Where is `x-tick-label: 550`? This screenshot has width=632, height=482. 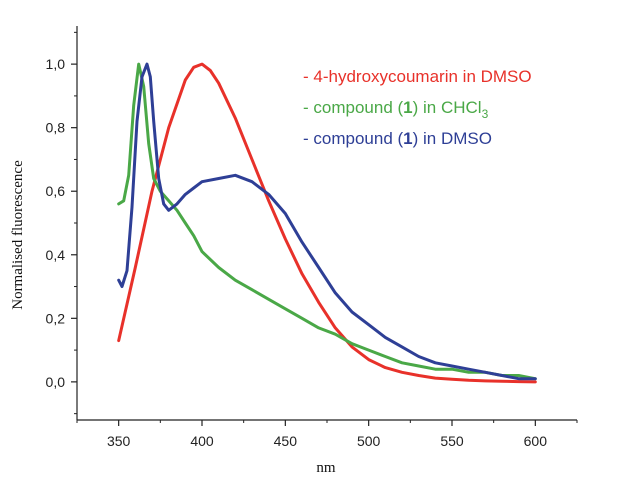 x-tick-label: 550 is located at coordinates (452, 441).